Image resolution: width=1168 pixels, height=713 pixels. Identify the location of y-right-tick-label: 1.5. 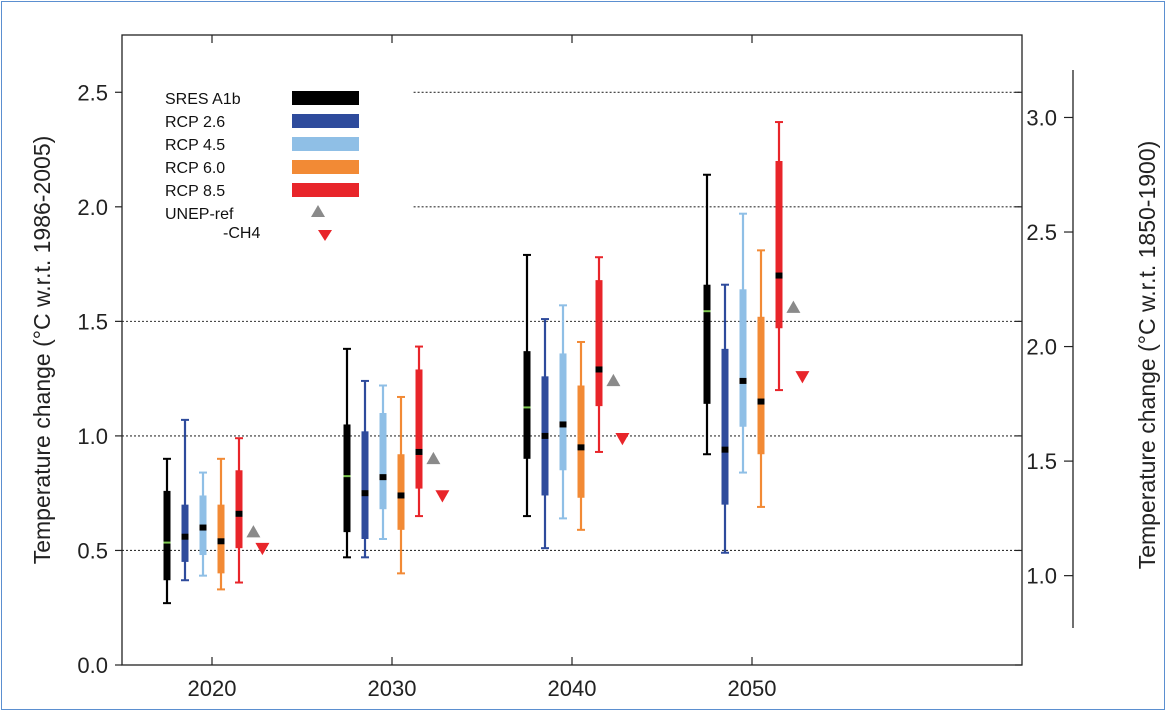
(1041, 461).